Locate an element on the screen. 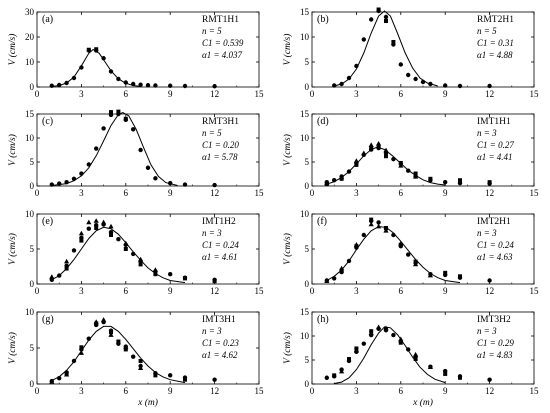 This screenshot has width=550, height=413. series-name: RMT2H1 is located at coordinates (495, 20).